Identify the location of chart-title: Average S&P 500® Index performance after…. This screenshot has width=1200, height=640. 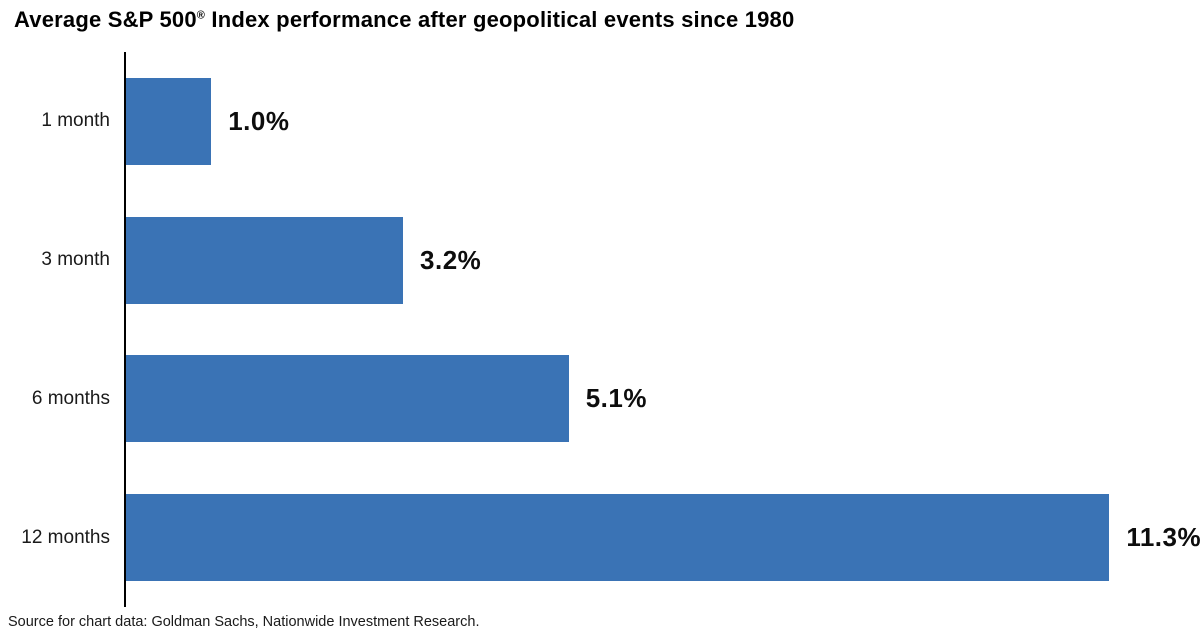
(404, 20).